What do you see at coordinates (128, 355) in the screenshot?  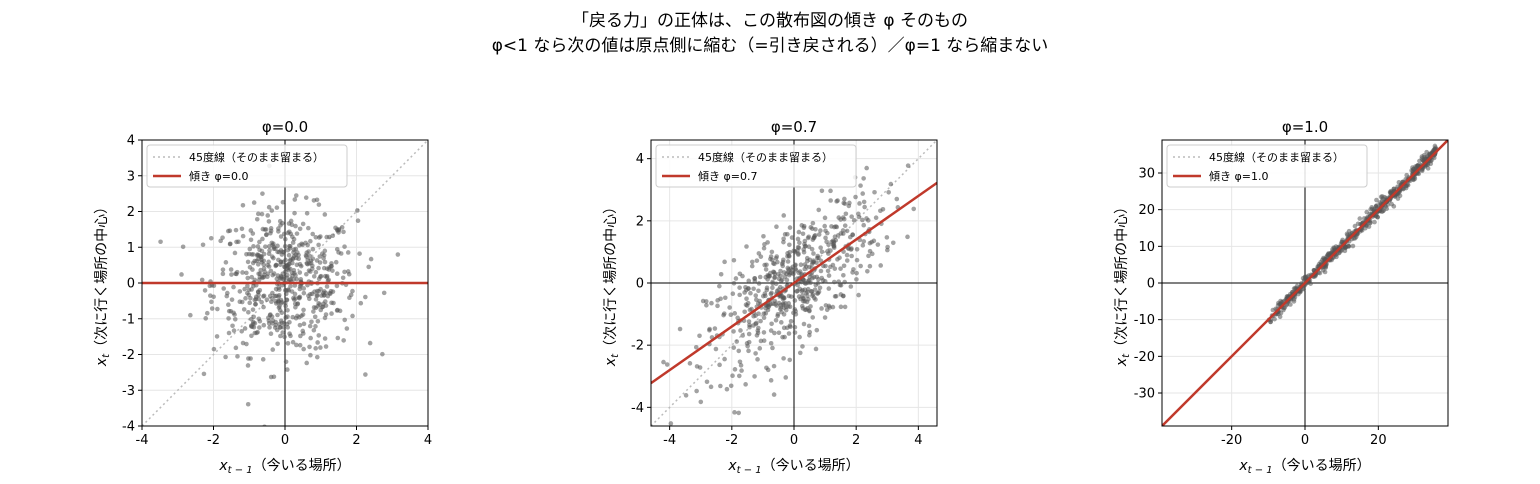 I see `y-tick-label: -2` at bounding box center [128, 355].